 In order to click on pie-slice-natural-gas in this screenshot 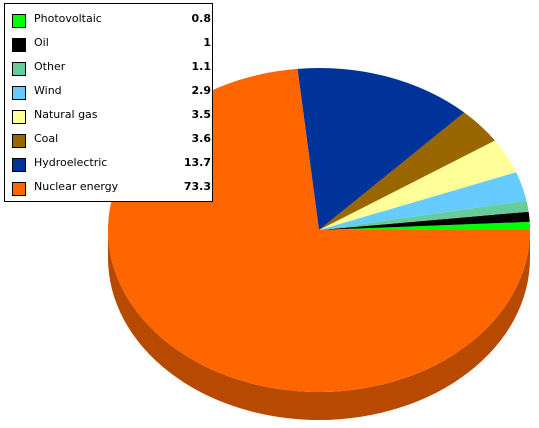, I will do `click(418, 185)`.